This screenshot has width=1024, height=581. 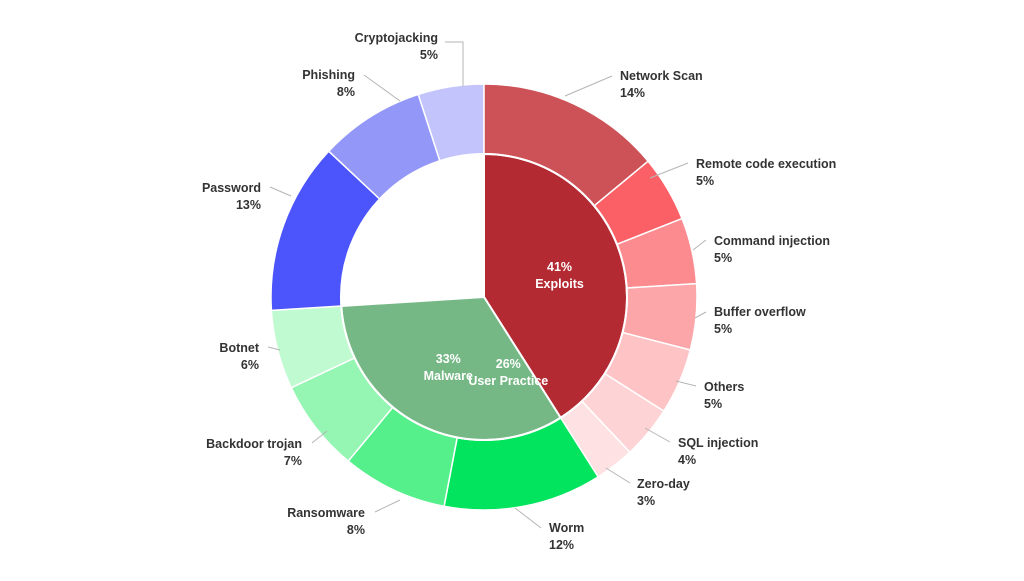 I want to click on outer-value-command-injection: 5%, so click(x=723, y=258).